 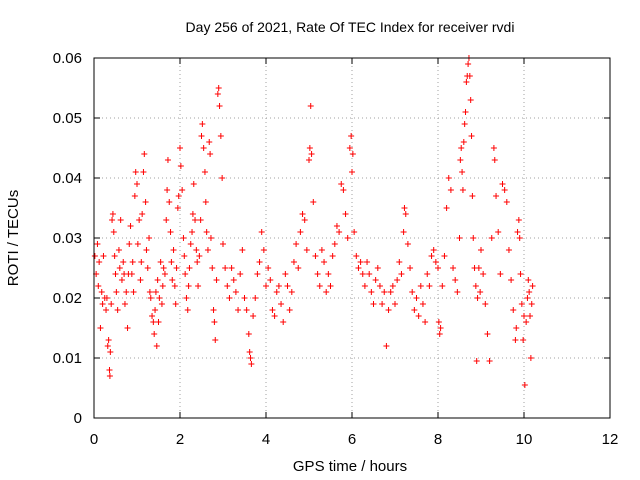 I want to click on y-tick-label: 0.01, so click(x=67, y=358).